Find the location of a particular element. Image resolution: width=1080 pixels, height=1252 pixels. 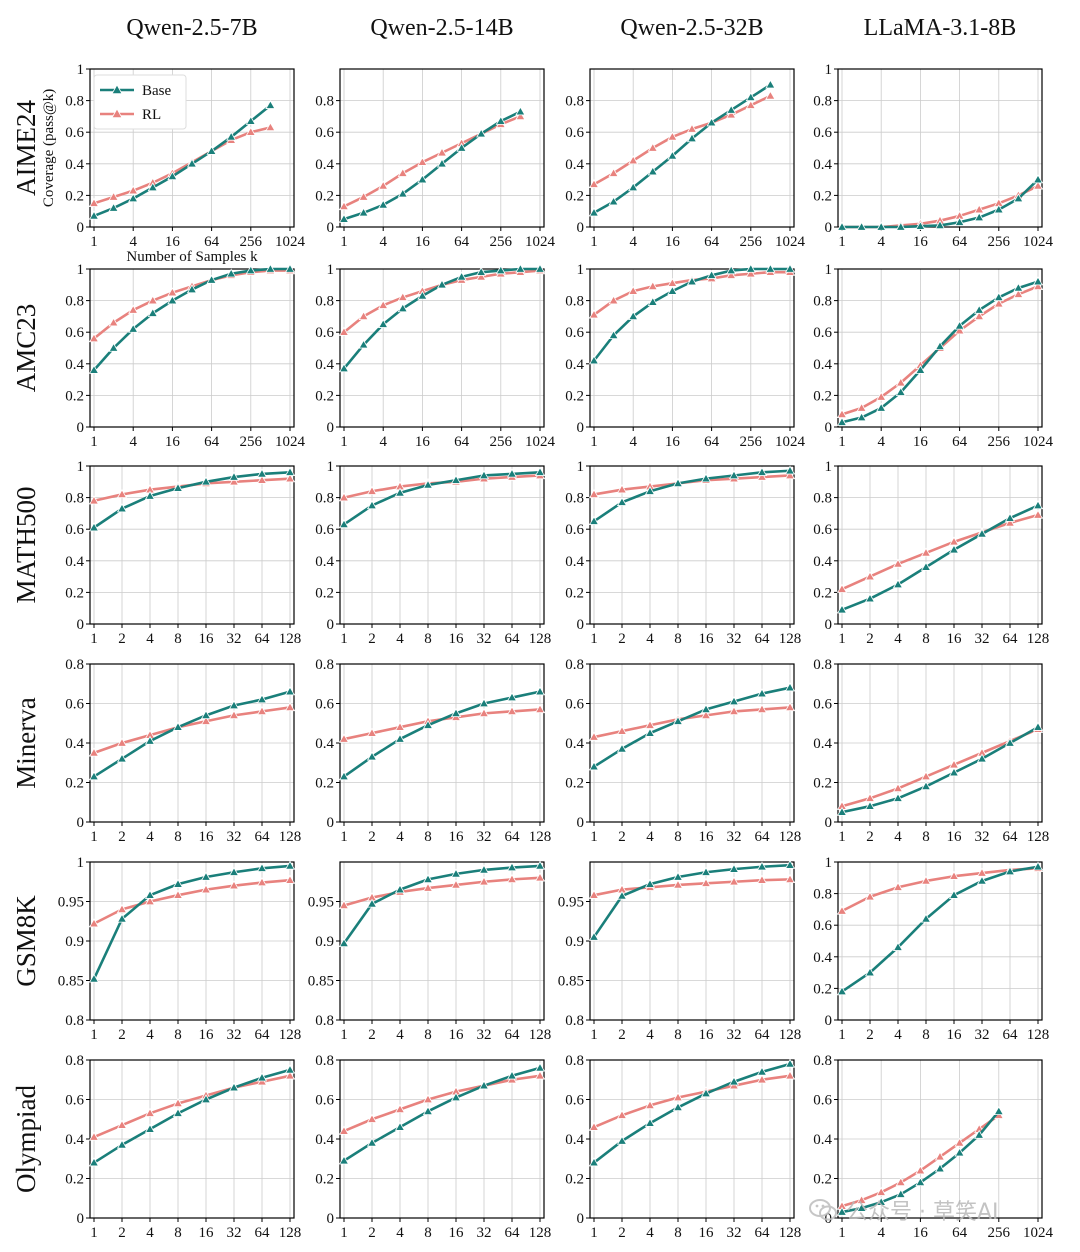

subplot-math500-llama-3-1-8b: 0 0.2 0.4 0.6 0.8 1 1 2 4 8 16 32 64 128 is located at coordinates (931, 553).